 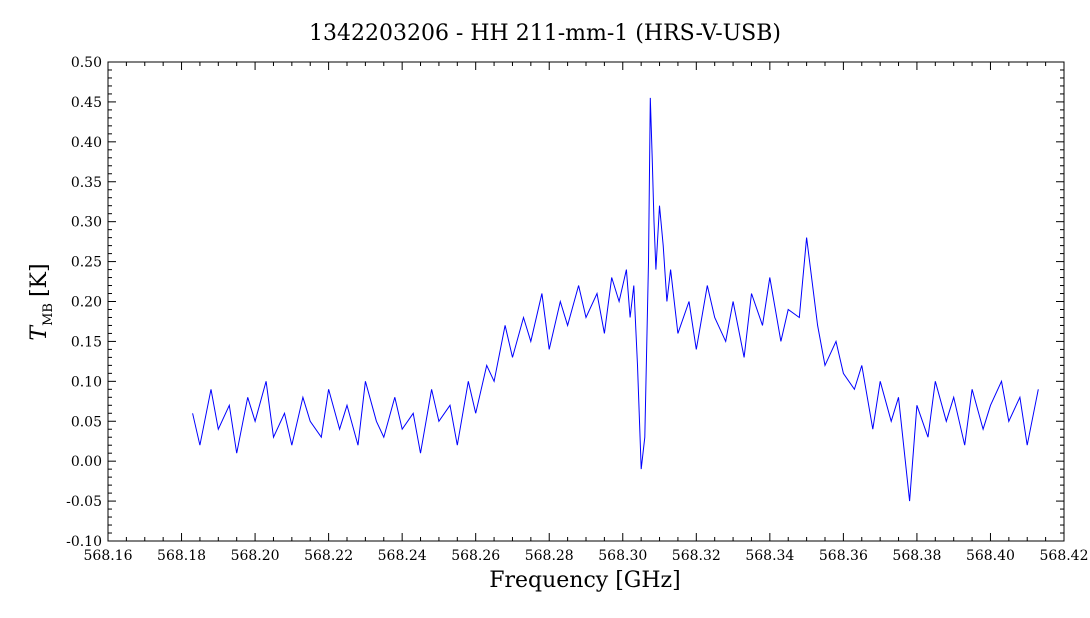 I want to click on y-tick-label: 0.50, so click(x=86, y=63).